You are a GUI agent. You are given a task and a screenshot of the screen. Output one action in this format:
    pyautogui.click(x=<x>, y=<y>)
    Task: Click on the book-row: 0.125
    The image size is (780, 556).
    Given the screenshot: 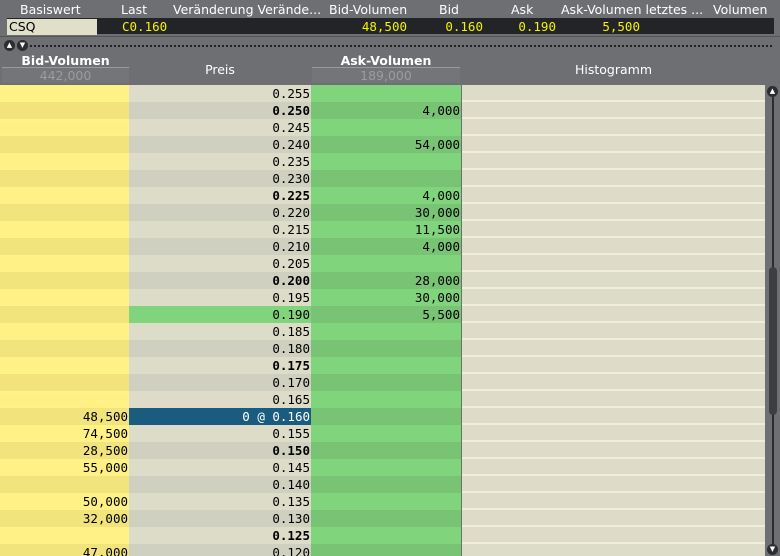 What is the action you would take?
    pyautogui.click(x=383, y=535)
    